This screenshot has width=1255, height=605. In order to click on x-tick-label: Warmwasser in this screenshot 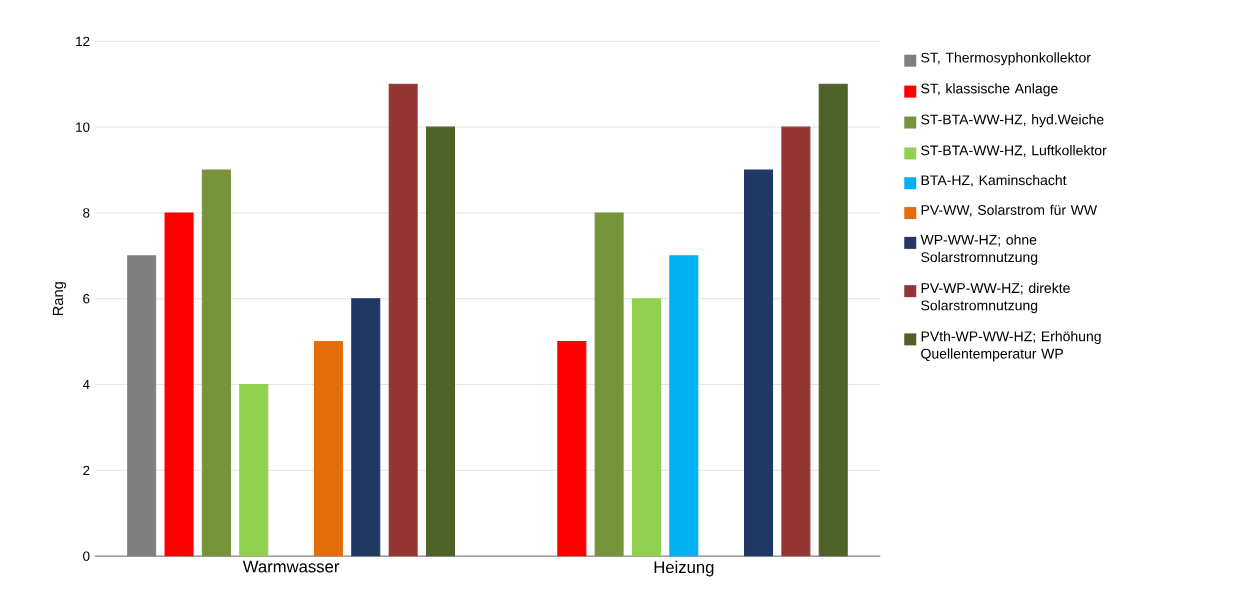, I will do `click(291, 566)`.